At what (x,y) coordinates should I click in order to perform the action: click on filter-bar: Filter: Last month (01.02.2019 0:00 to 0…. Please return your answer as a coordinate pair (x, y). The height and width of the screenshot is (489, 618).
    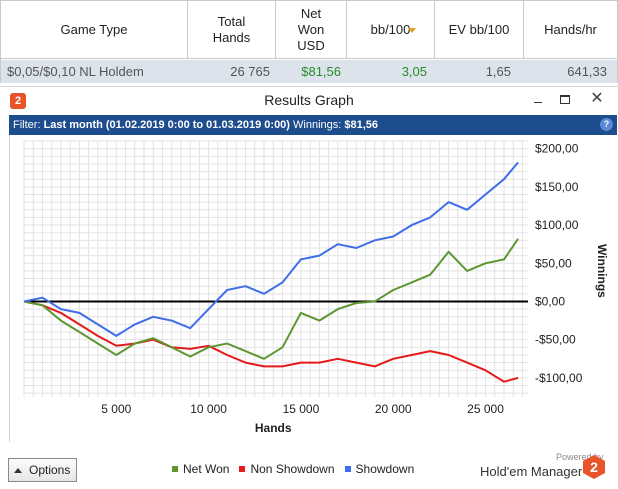
    Looking at the image, I should click on (313, 125).